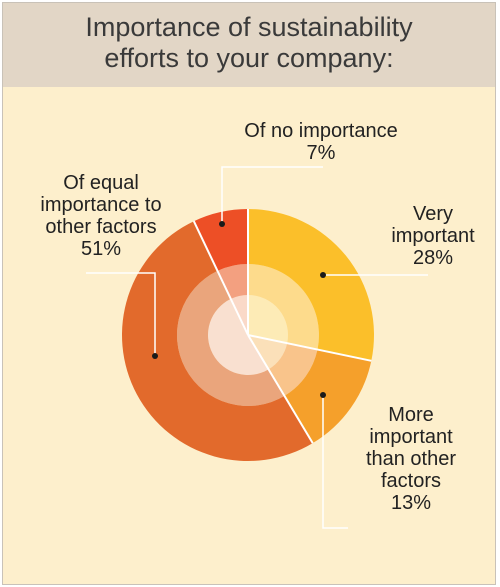 The height and width of the screenshot is (587, 500). I want to click on label-very-line-2: important, so click(433, 236).